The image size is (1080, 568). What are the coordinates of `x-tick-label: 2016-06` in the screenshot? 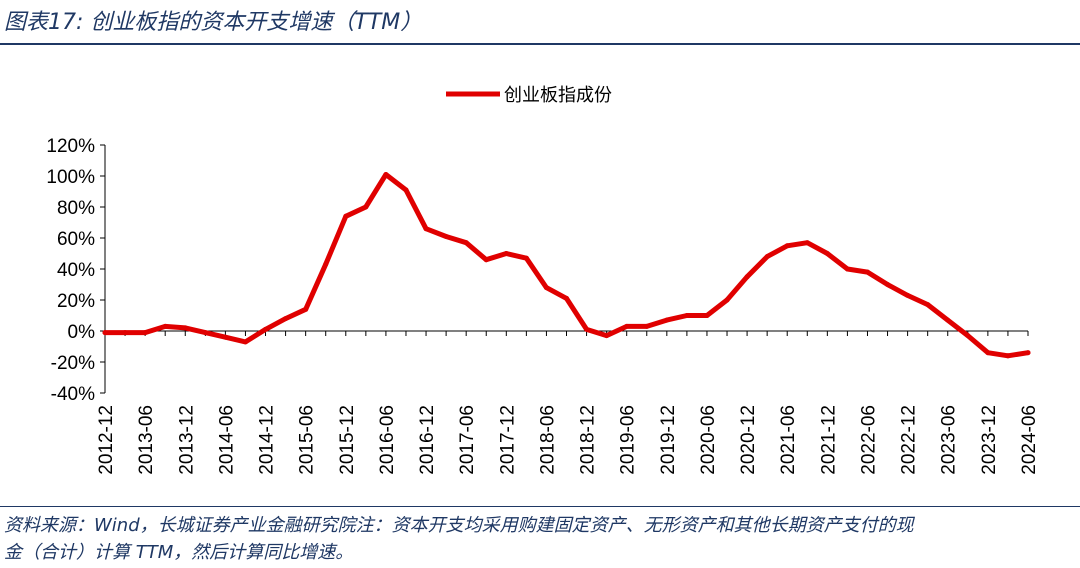 It's located at (387, 440).